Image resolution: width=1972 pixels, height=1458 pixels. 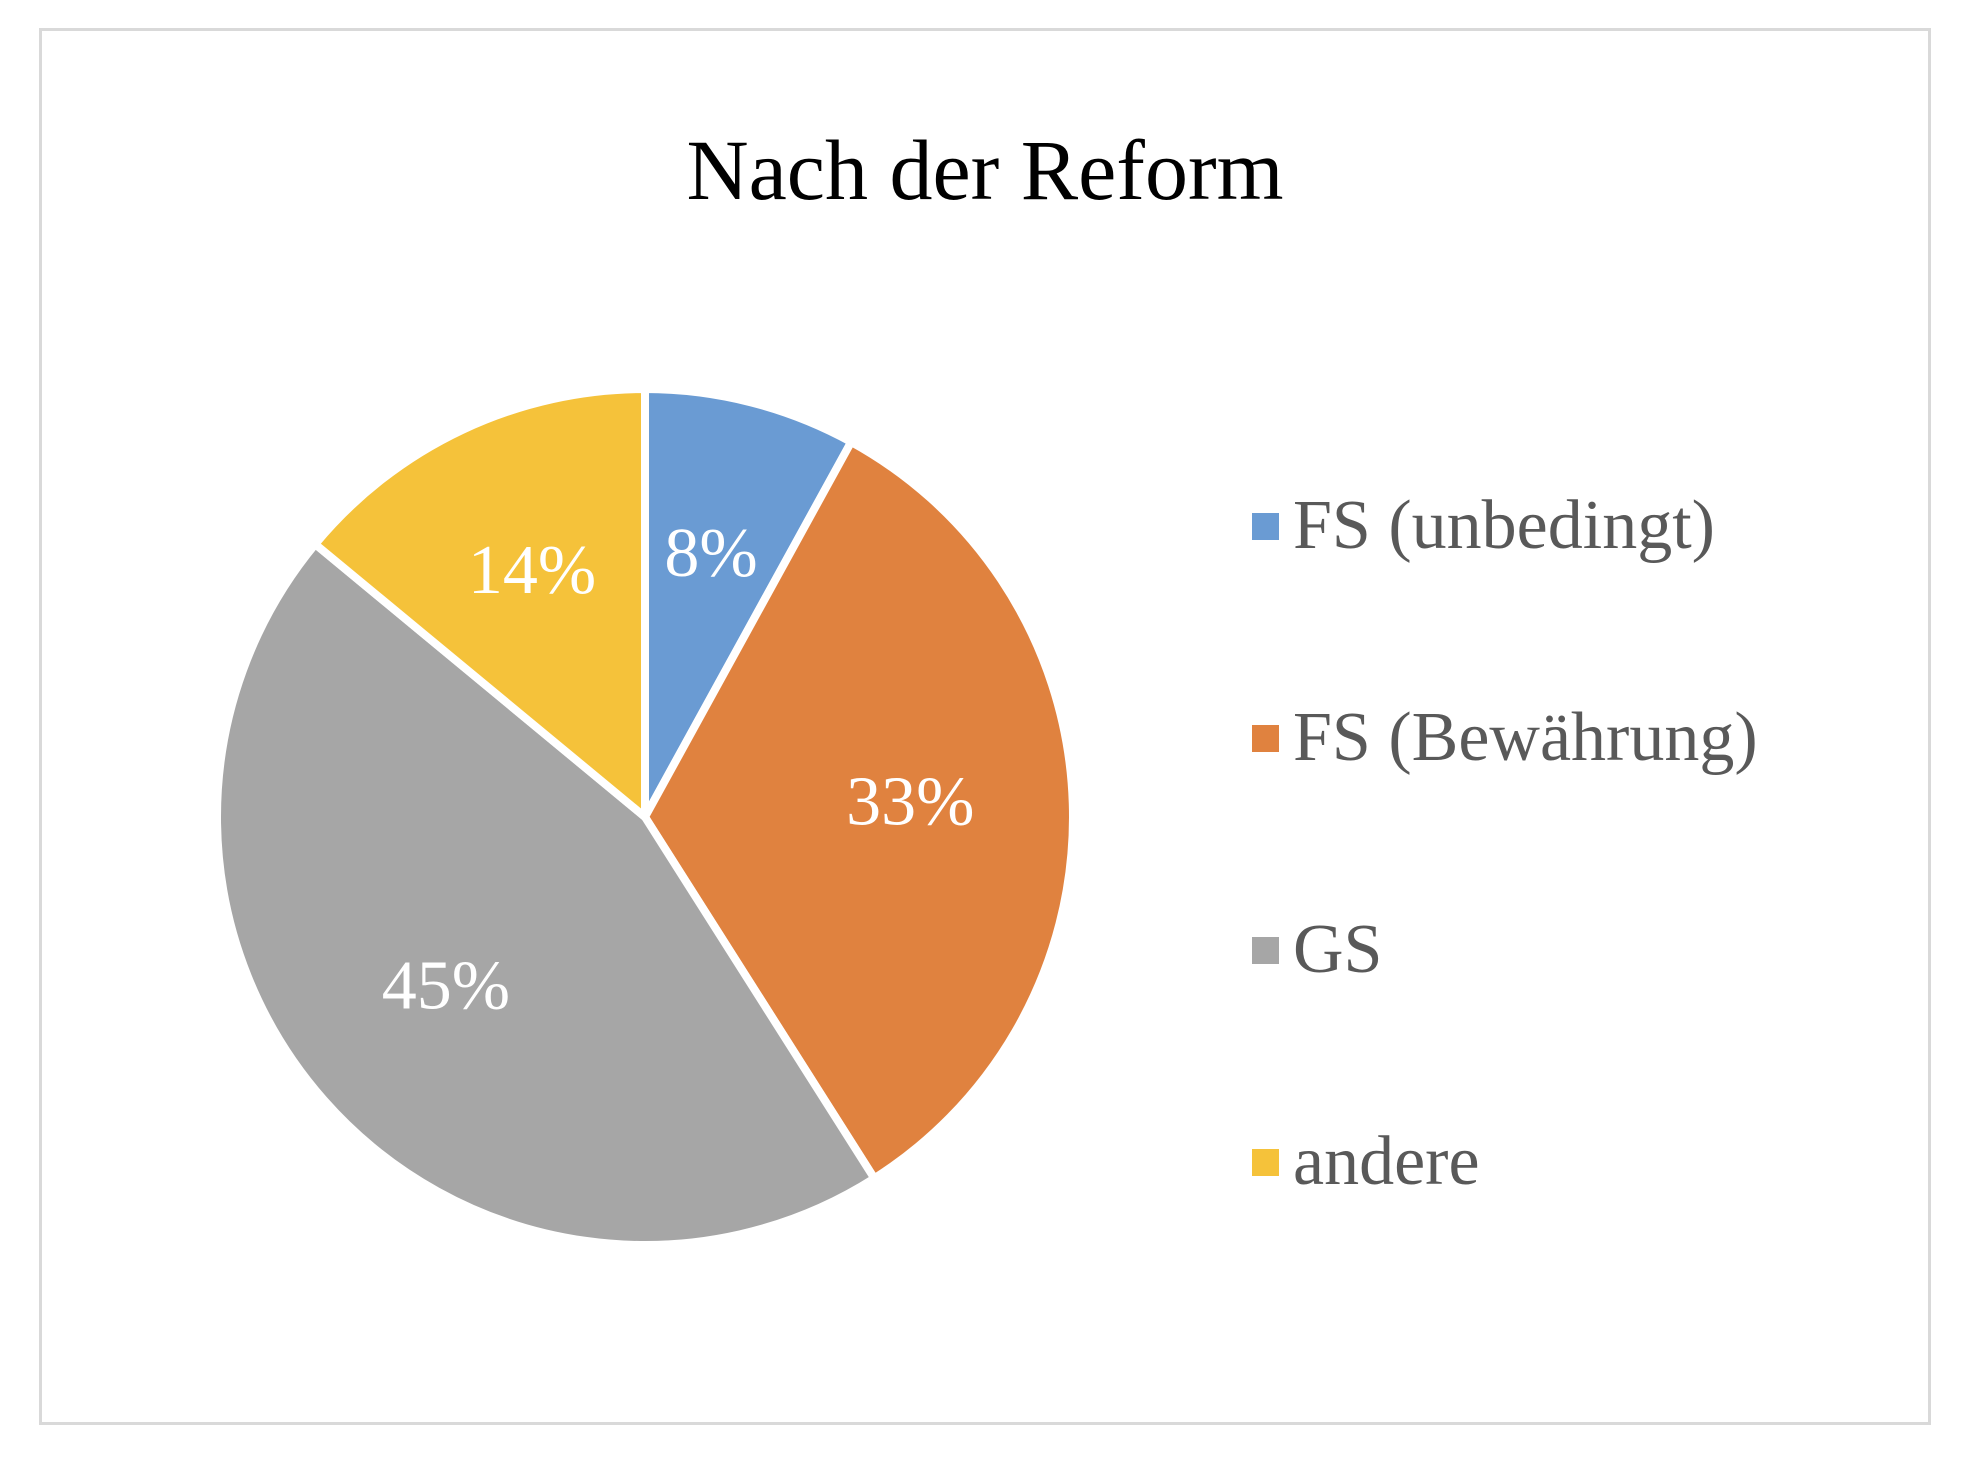 I want to click on slice-label-4: 14%, so click(x=532, y=570).